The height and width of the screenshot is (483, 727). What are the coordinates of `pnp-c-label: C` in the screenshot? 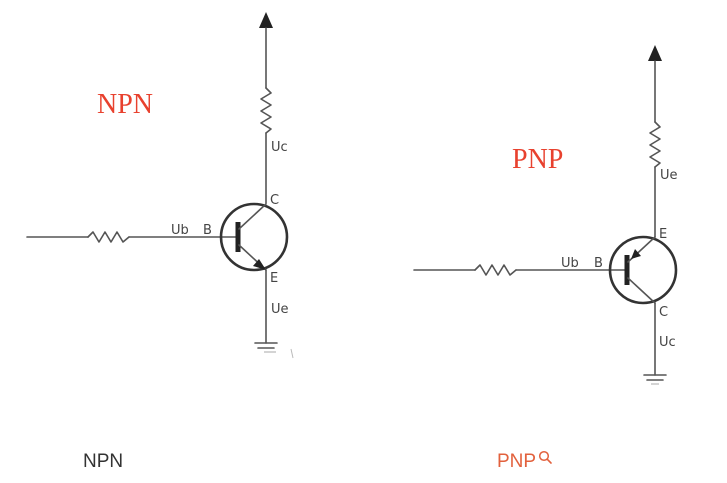 It's located at (663, 312).